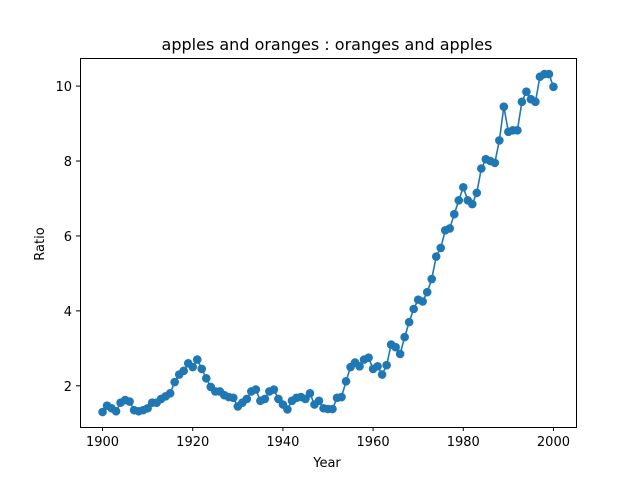  Describe the element at coordinates (102, 412) in the screenshot. I see `data-point-1900` at that location.